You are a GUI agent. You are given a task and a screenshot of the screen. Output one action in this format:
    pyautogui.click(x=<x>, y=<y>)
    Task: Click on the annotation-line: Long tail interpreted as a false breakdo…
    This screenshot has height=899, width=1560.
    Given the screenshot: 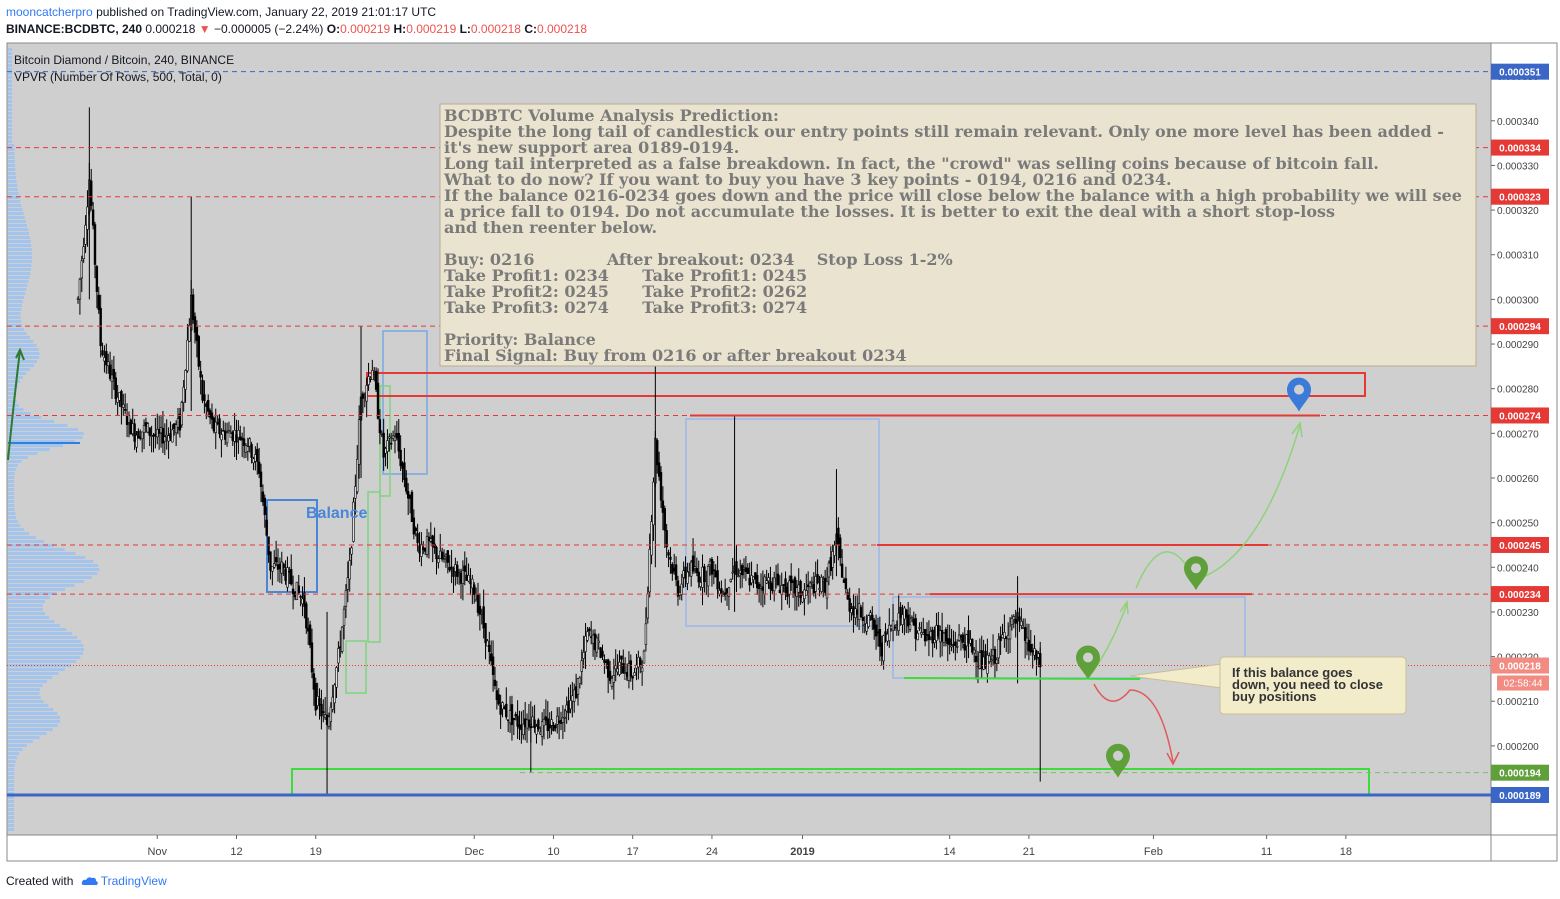 What is the action you would take?
    pyautogui.click(x=911, y=163)
    